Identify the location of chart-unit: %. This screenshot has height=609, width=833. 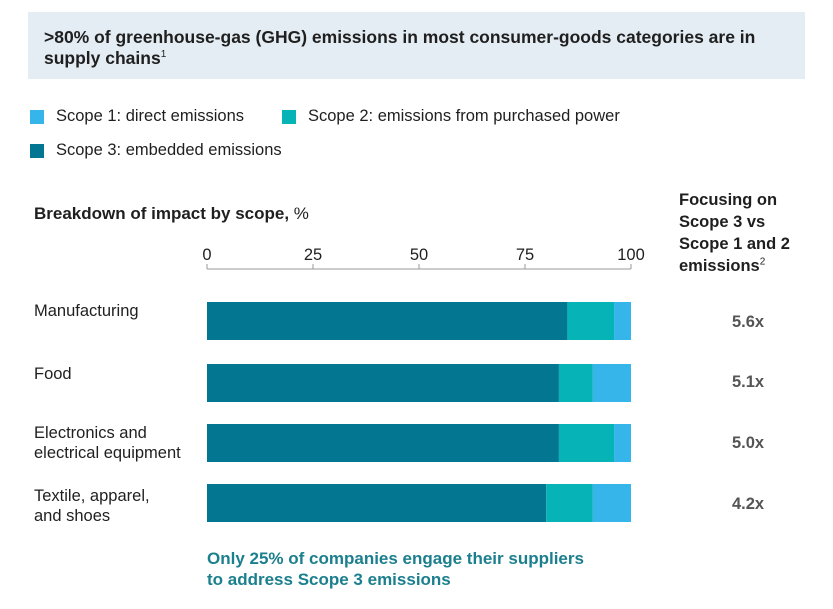
(301, 213).